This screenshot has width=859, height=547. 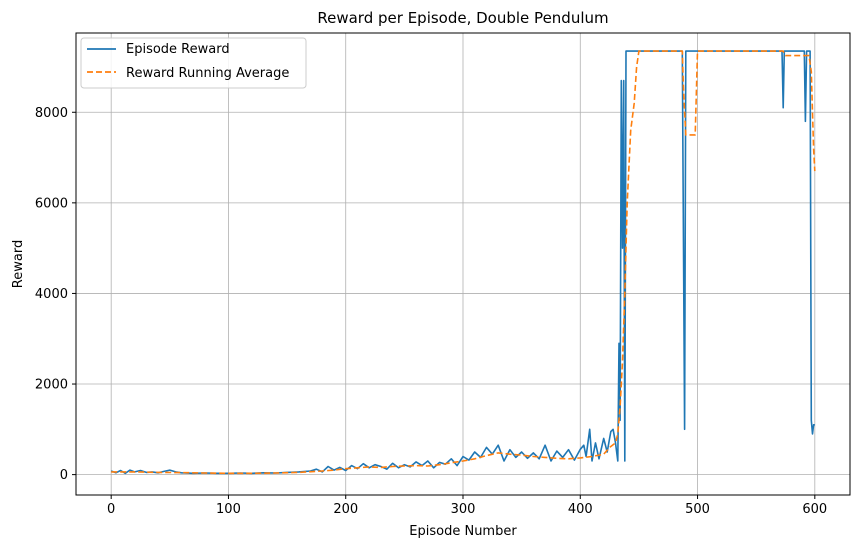 I want to click on y-tick-label: 0, so click(x=64, y=475).